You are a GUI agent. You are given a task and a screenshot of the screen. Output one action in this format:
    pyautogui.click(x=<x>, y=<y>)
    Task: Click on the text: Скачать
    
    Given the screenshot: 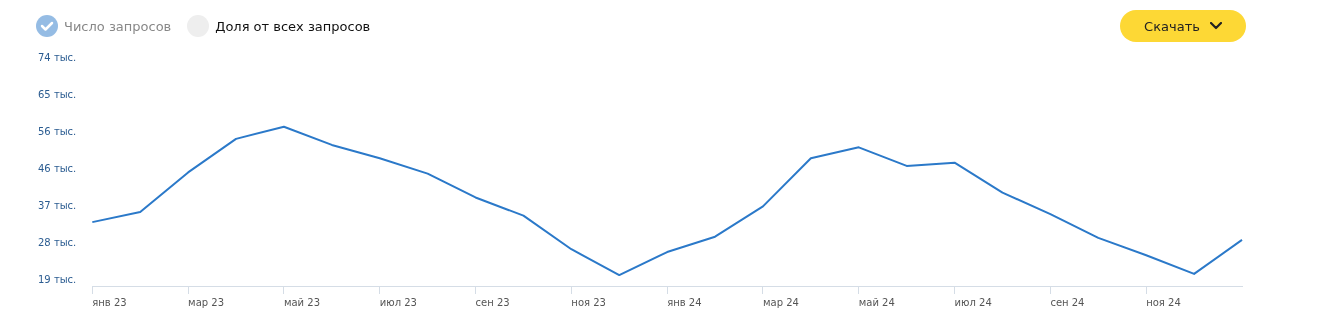 What is the action you would take?
    pyautogui.click(x=1172, y=26)
    